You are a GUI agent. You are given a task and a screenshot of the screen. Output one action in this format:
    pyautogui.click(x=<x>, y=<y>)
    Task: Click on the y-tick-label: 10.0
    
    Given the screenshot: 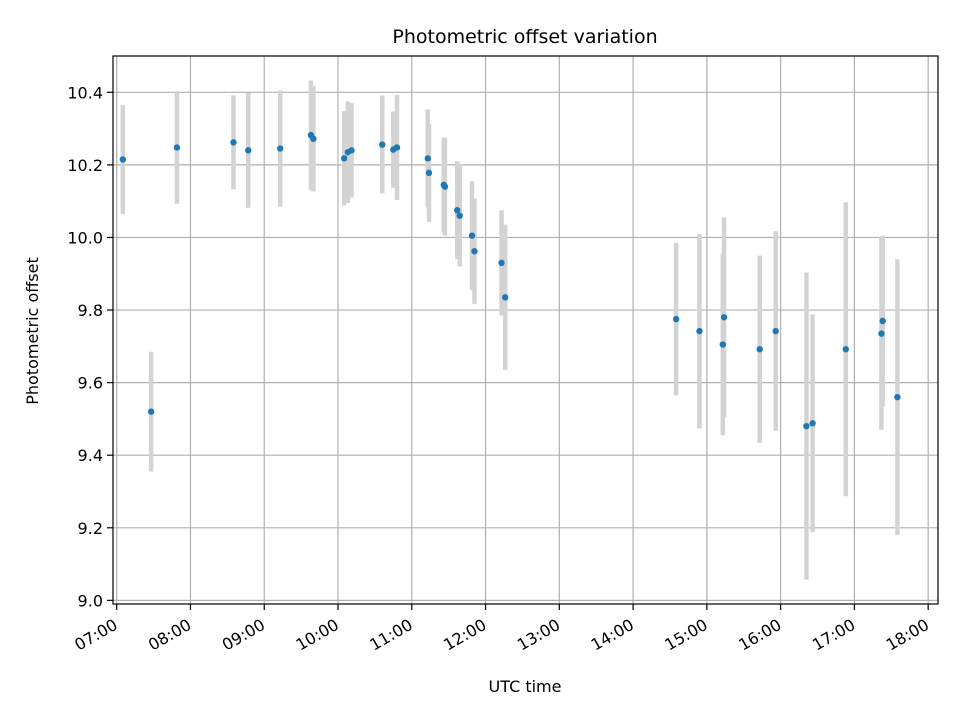 What is the action you would take?
    pyautogui.click(x=85, y=237)
    